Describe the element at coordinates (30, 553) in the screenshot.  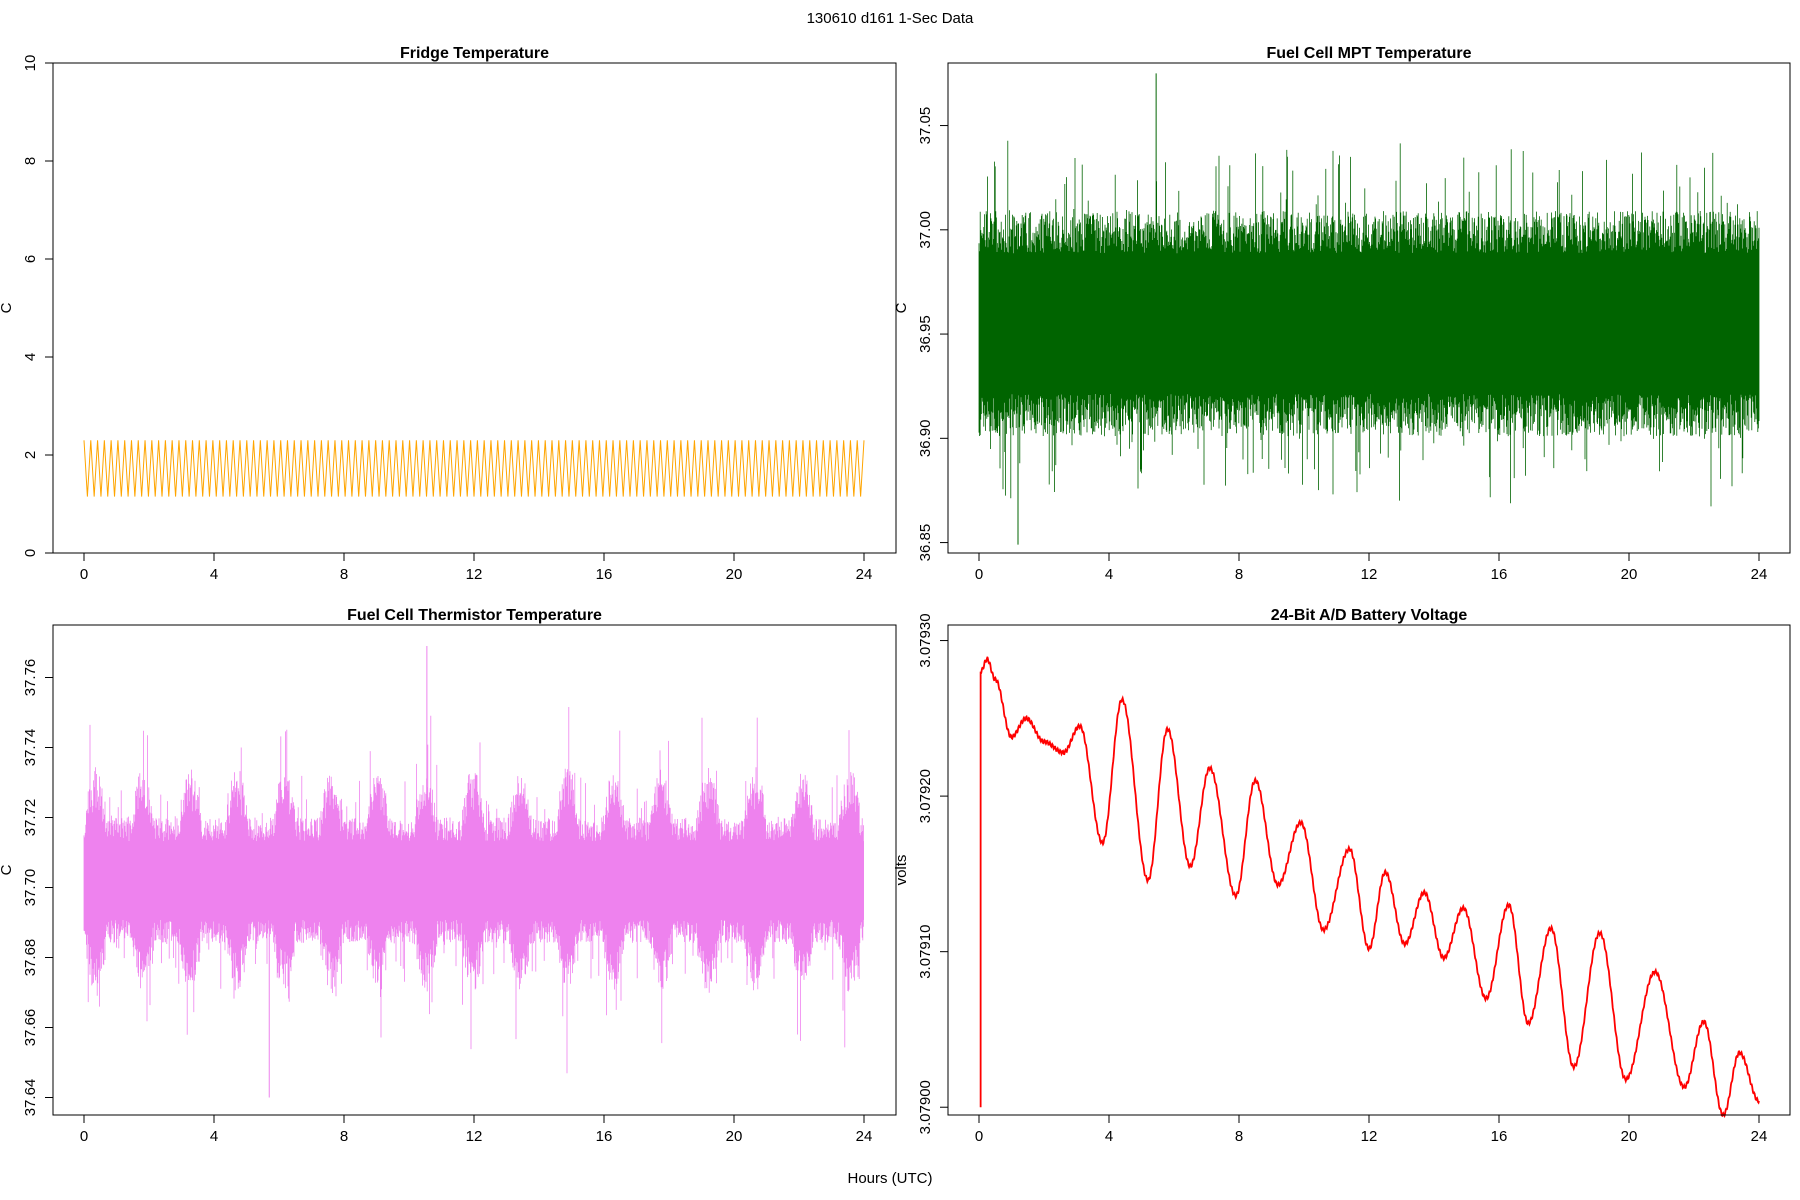
I see `y-tick-label: 0` at that location.